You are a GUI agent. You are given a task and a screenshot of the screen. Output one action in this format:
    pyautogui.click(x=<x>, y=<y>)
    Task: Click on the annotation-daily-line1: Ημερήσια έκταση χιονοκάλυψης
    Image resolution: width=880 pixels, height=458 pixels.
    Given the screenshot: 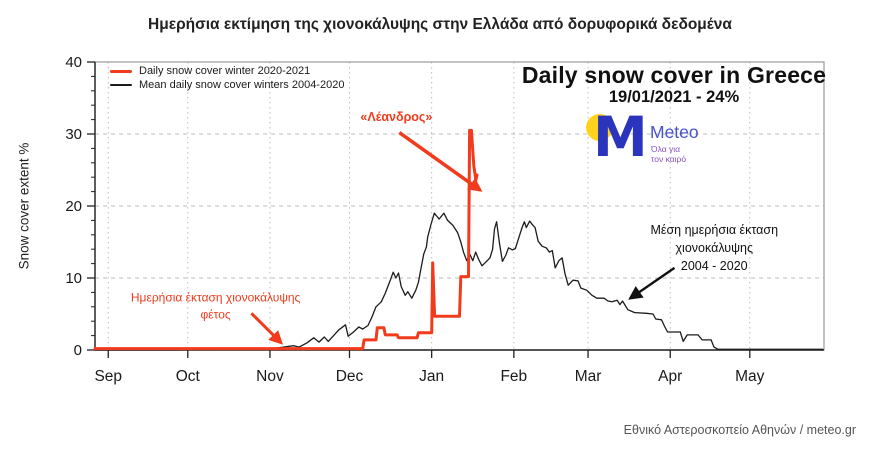 What is the action you would take?
    pyautogui.click(x=215, y=297)
    